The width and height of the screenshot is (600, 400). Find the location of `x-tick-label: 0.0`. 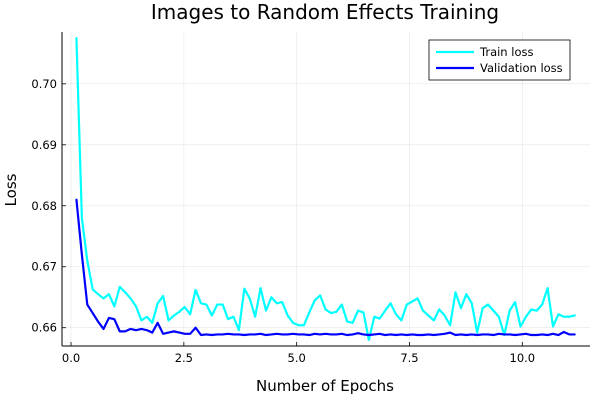

x-tick-label: 0.0 is located at coordinates (71, 358).